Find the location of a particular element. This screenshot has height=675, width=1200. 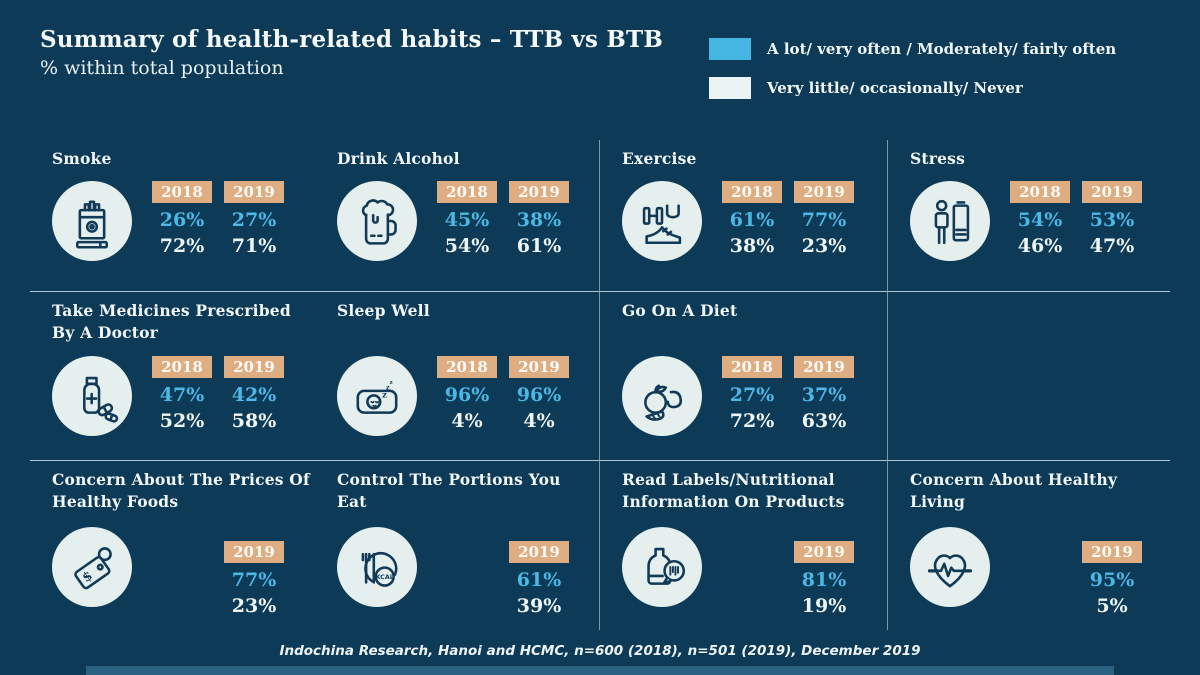

svg-text: KCAL is located at coordinates (385, 577).